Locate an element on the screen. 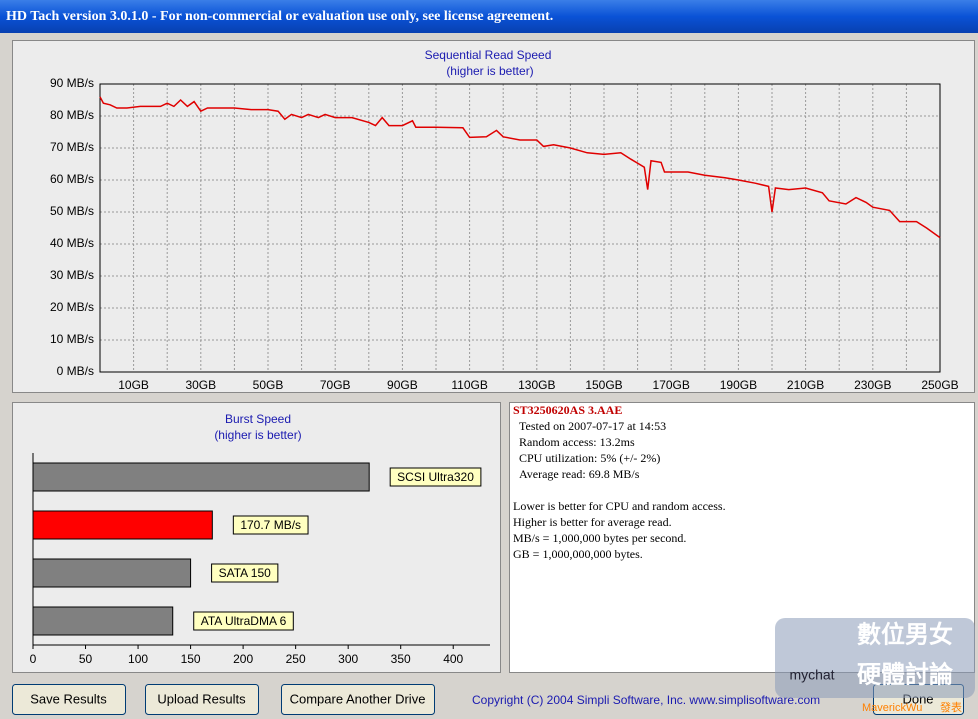  y-tick-label: 40 MB/s is located at coordinates (72, 243).